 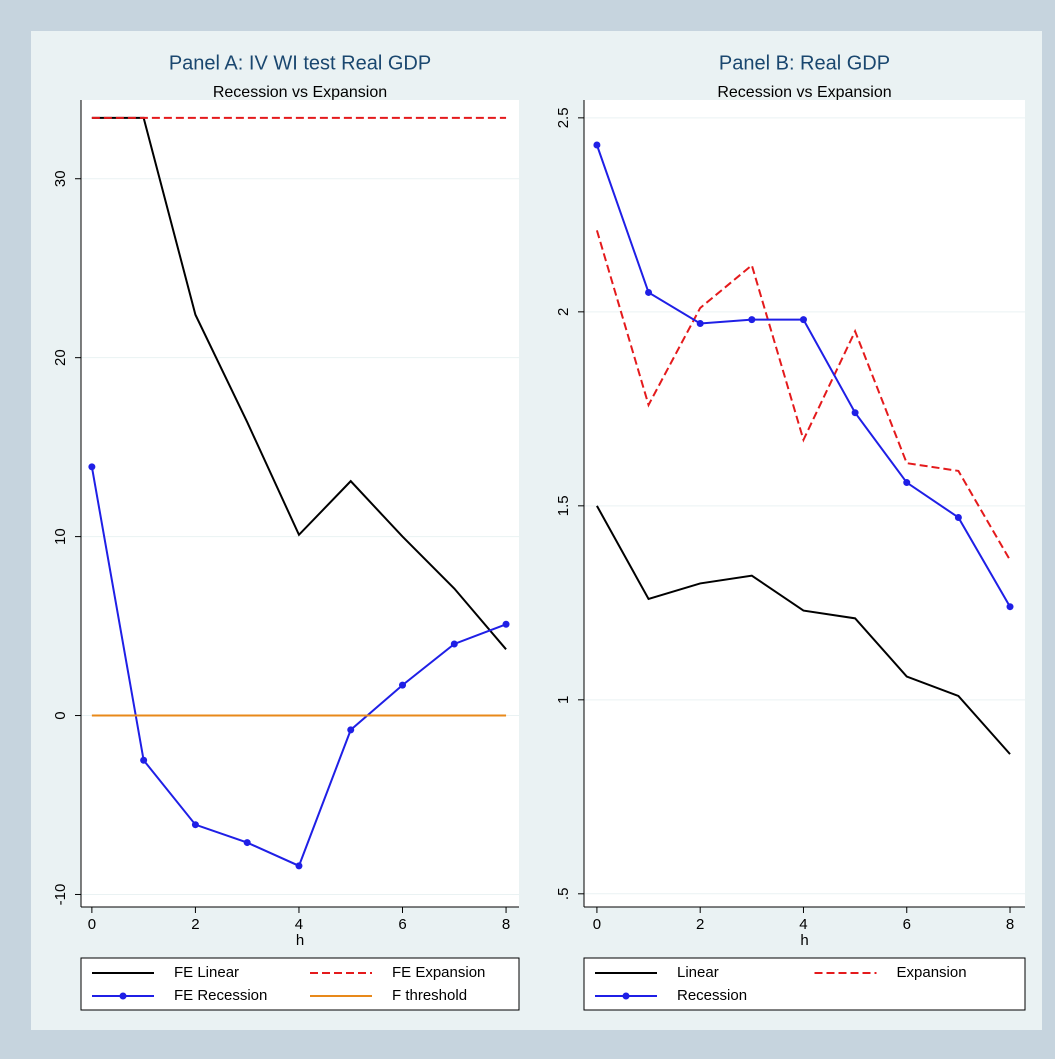 What do you see at coordinates (60, 357) in the screenshot?
I see `y-tick-label: 20` at bounding box center [60, 357].